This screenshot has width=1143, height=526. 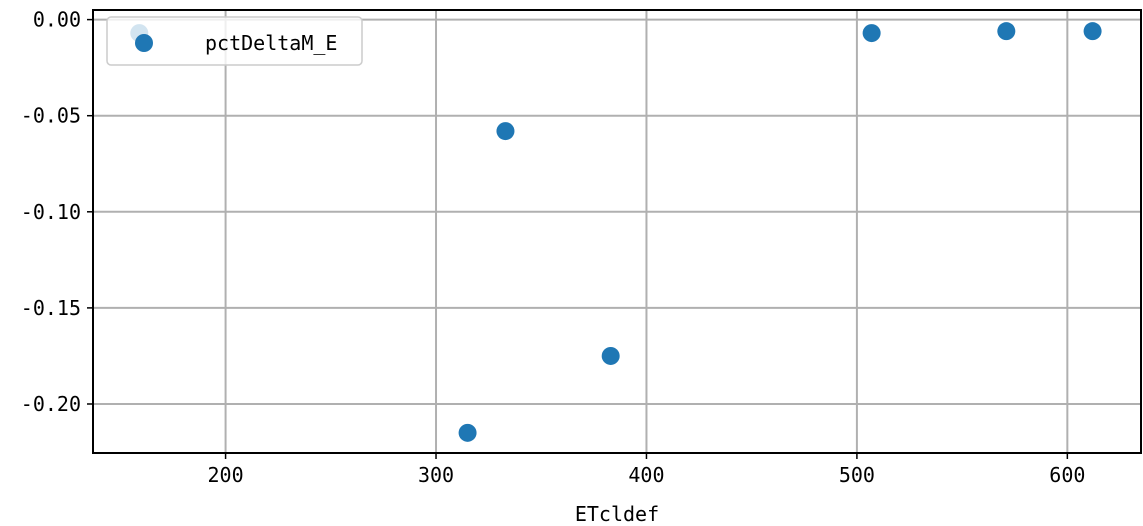 I want to click on y-tick-label: 0.00, so click(x=57, y=20).